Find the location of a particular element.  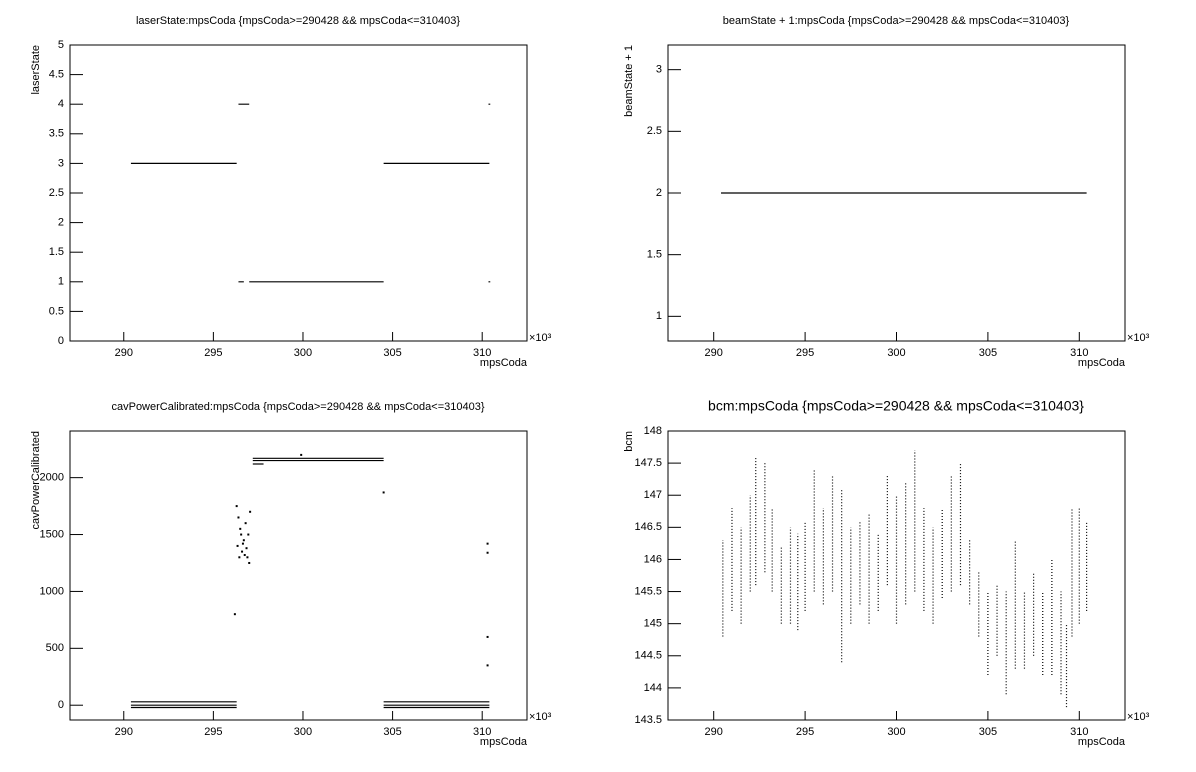

y-axis-title: beamState + 1 is located at coordinates (629, 81).